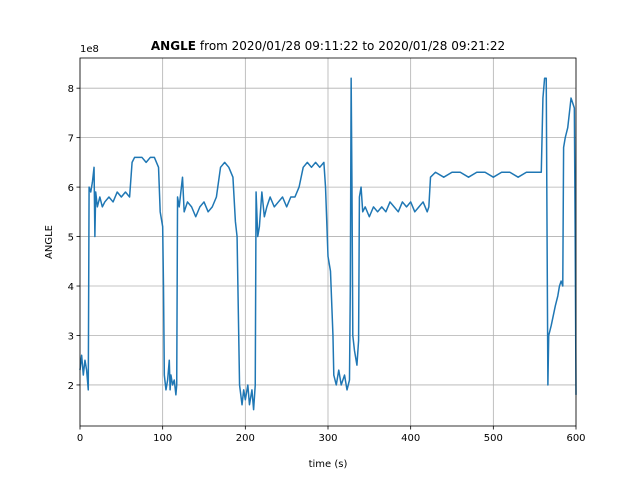 This screenshot has width=640, height=480. What do you see at coordinates (80, 438) in the screenshot?
I see `x-tick-label: 0` at bounding box center [80, 438].